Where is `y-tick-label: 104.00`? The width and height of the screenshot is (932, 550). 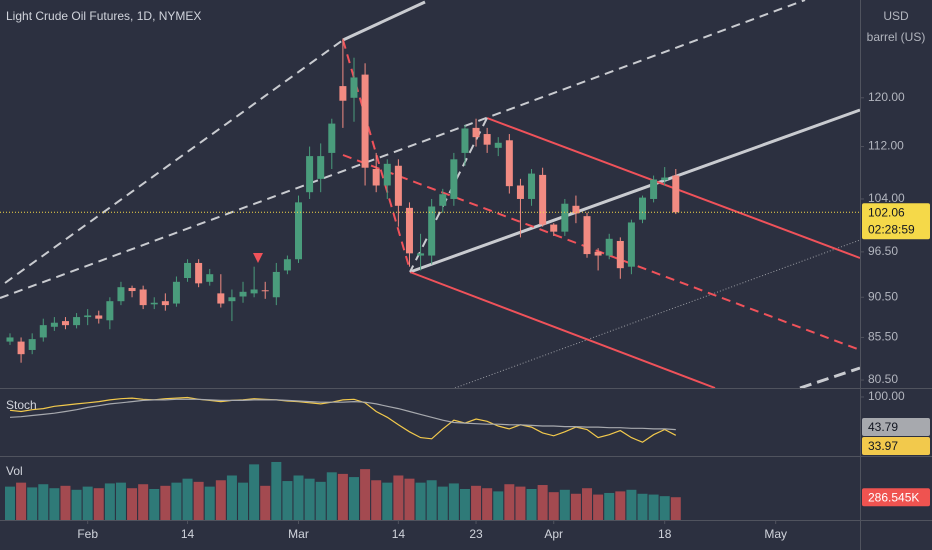
y-tick-label: 104.00 is located at coordinates (886, 198).